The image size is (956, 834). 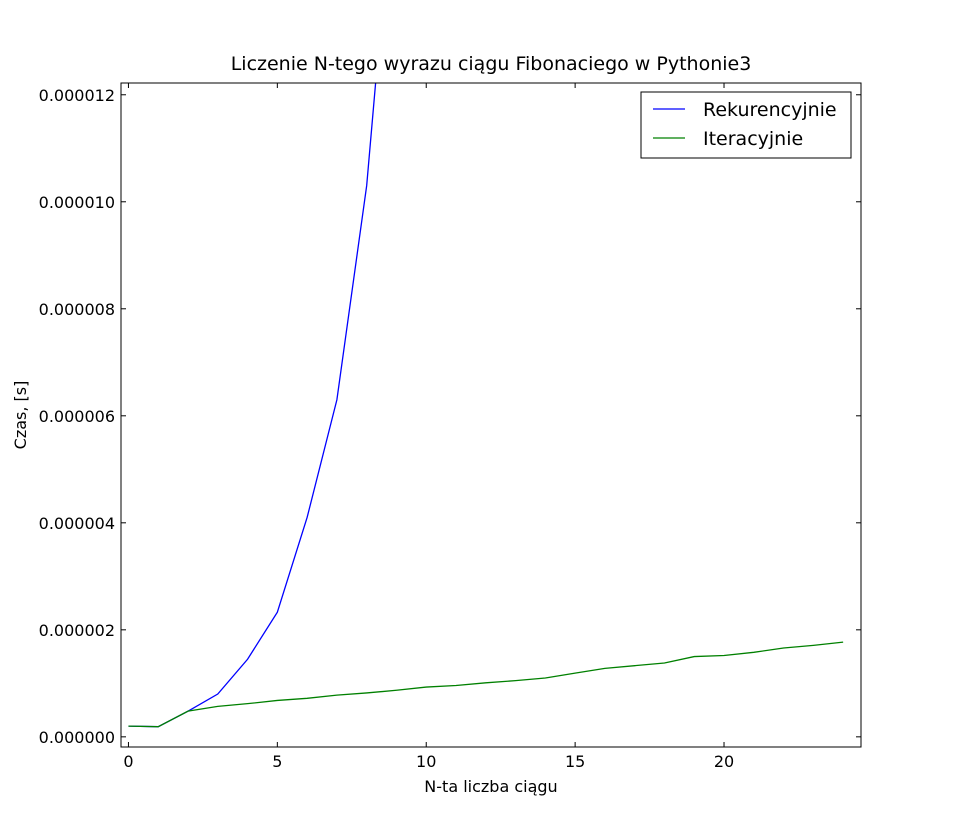 What do you see at coordinates (77, 416) in the screenshot?
I see `y-tick-label: 0.000006` at bounding box center [77, 416].